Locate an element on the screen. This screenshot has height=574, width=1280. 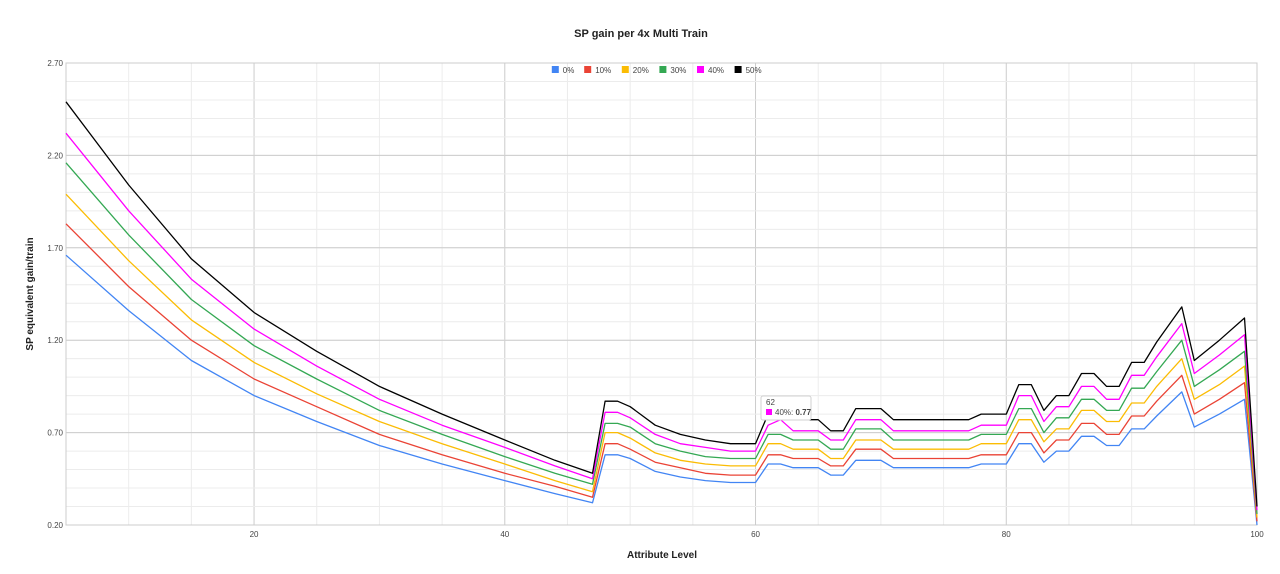
x-tick-label: 100 is located at coordinates (1257, 534).